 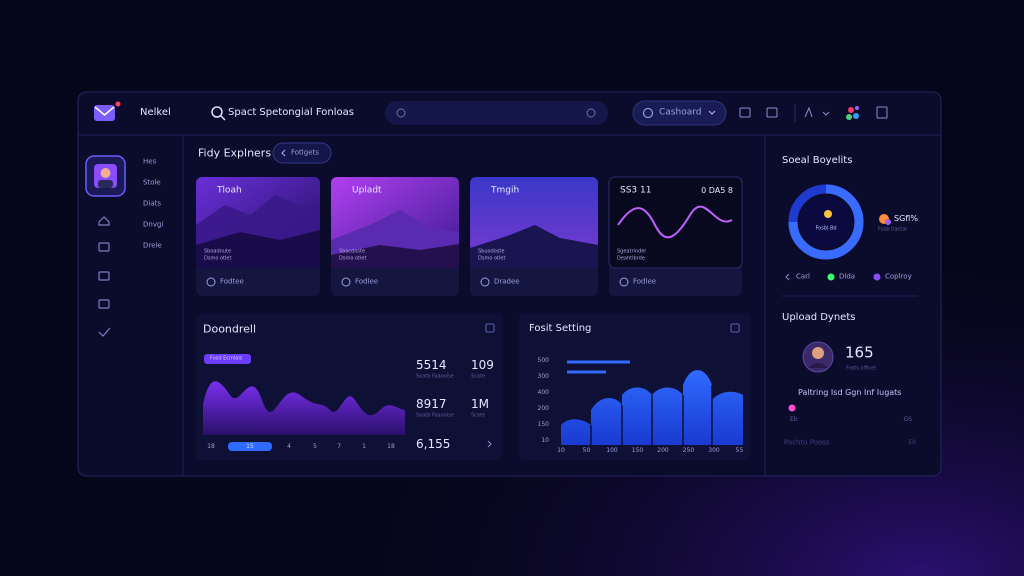 I want to click on y-label: 150, so click(x=543, y=424).